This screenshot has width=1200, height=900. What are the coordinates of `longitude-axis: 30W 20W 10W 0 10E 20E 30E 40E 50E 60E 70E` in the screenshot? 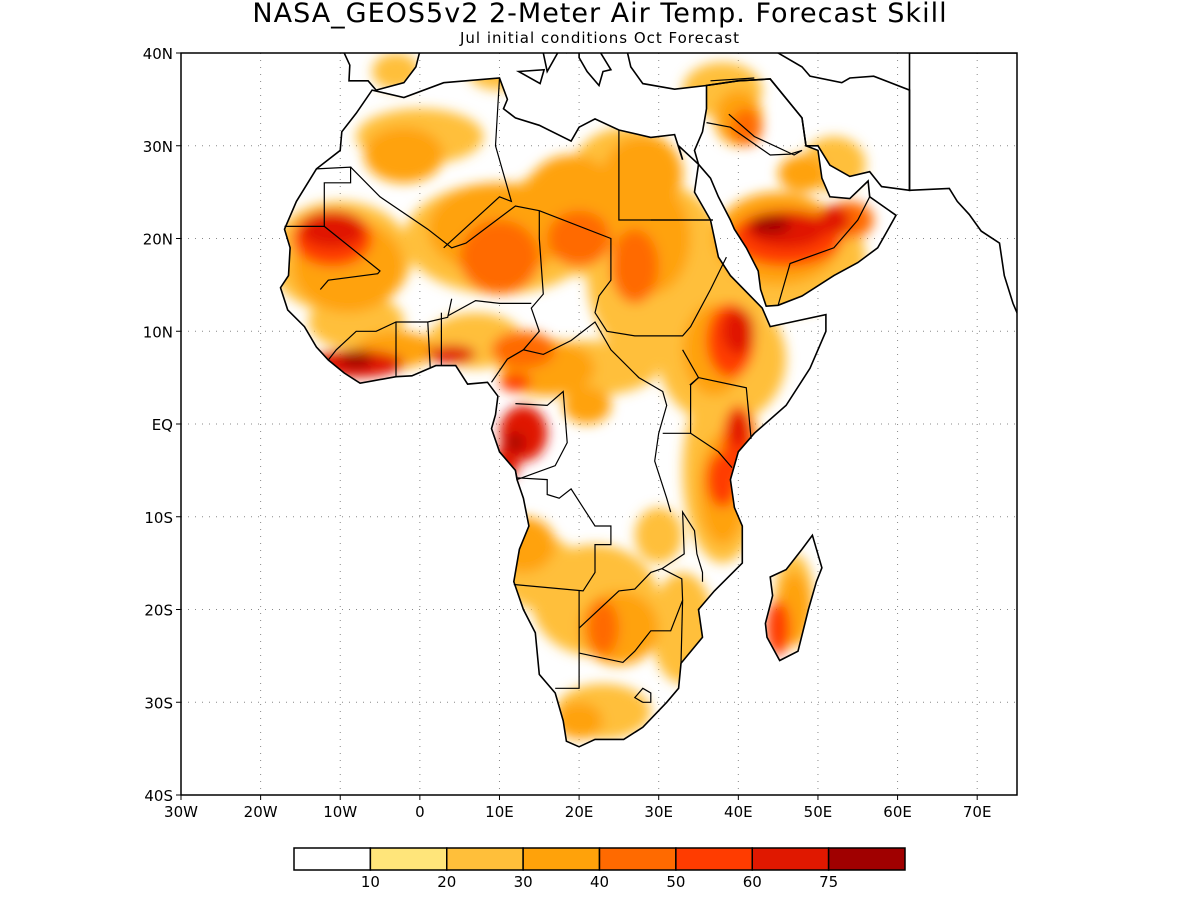 It's located at (577, 808).